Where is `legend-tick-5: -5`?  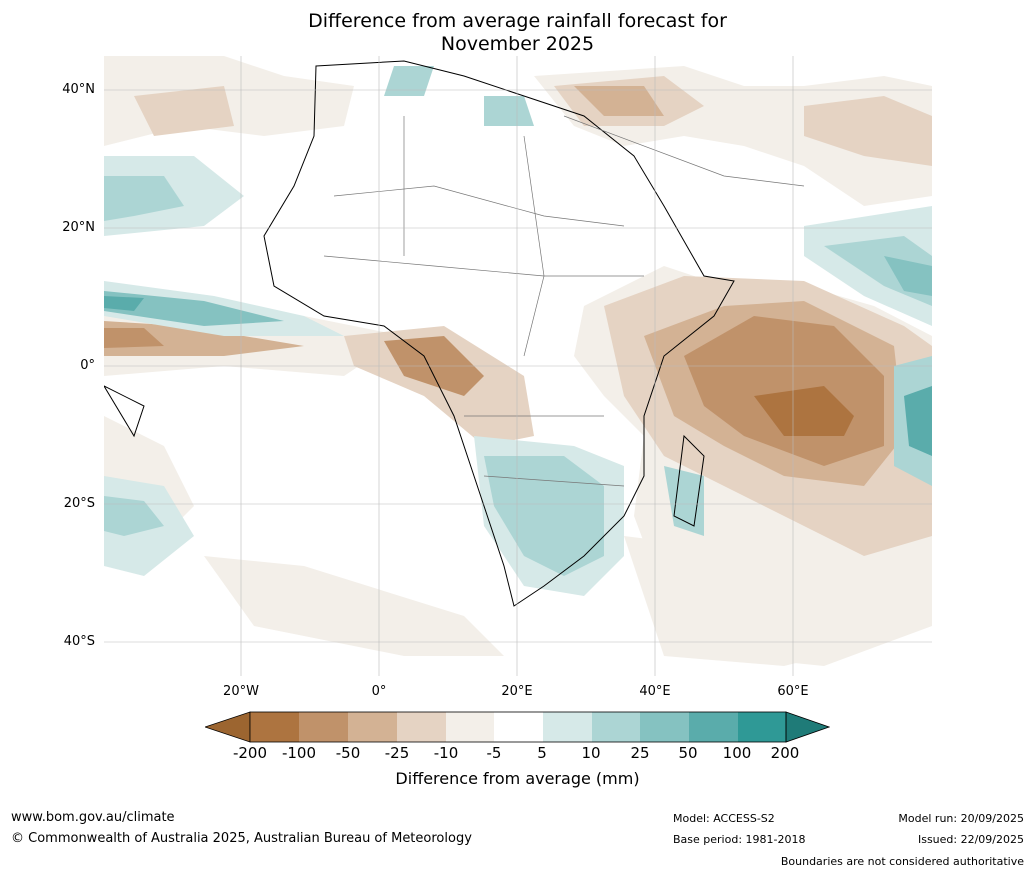 legend-tick-5: -5 is located at coordinates (494, 753).